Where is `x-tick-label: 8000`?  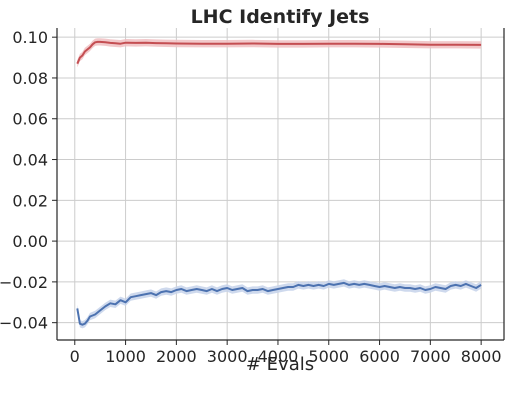
x-tick-label: 8000 is located at coordinates (481, 356).